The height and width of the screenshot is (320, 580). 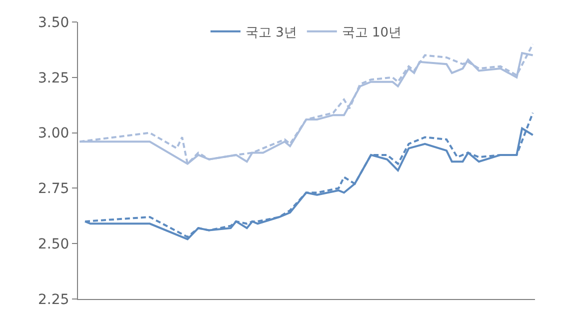 I want to click on y-tick-label: 2.50, so click(x=54, y=244).